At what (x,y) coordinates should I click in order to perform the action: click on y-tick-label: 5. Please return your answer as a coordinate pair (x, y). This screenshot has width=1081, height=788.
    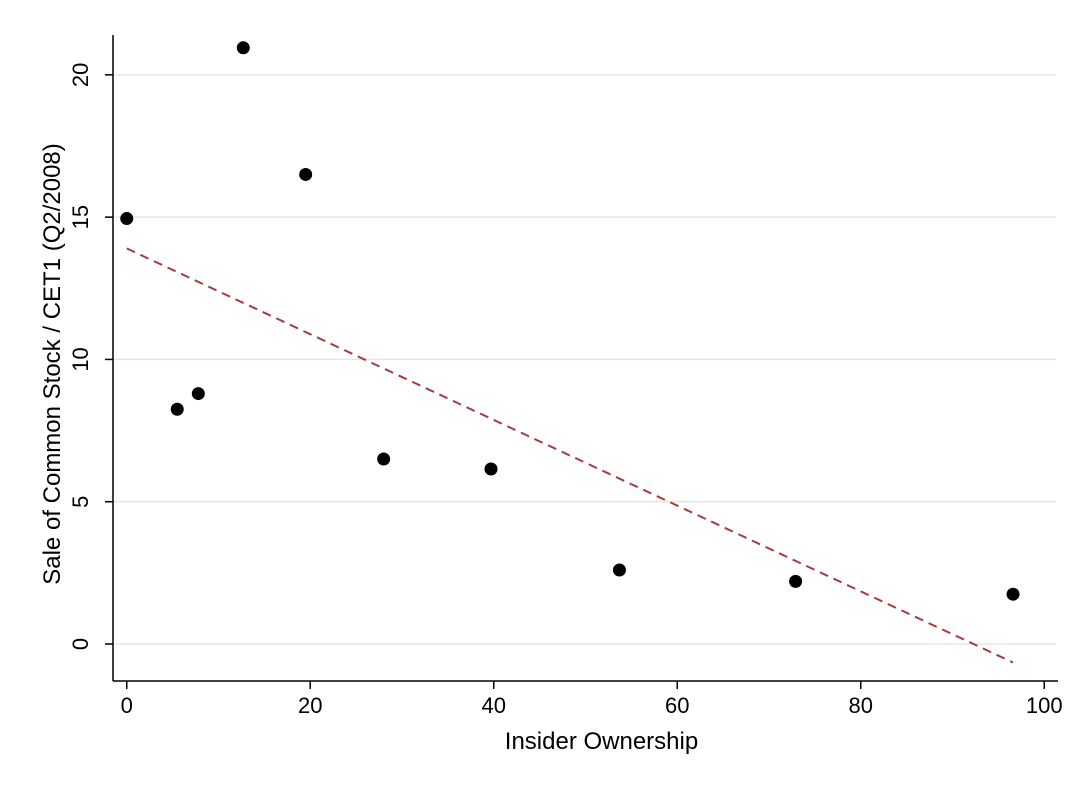
    Looking at the image, I should click on (80, 502).